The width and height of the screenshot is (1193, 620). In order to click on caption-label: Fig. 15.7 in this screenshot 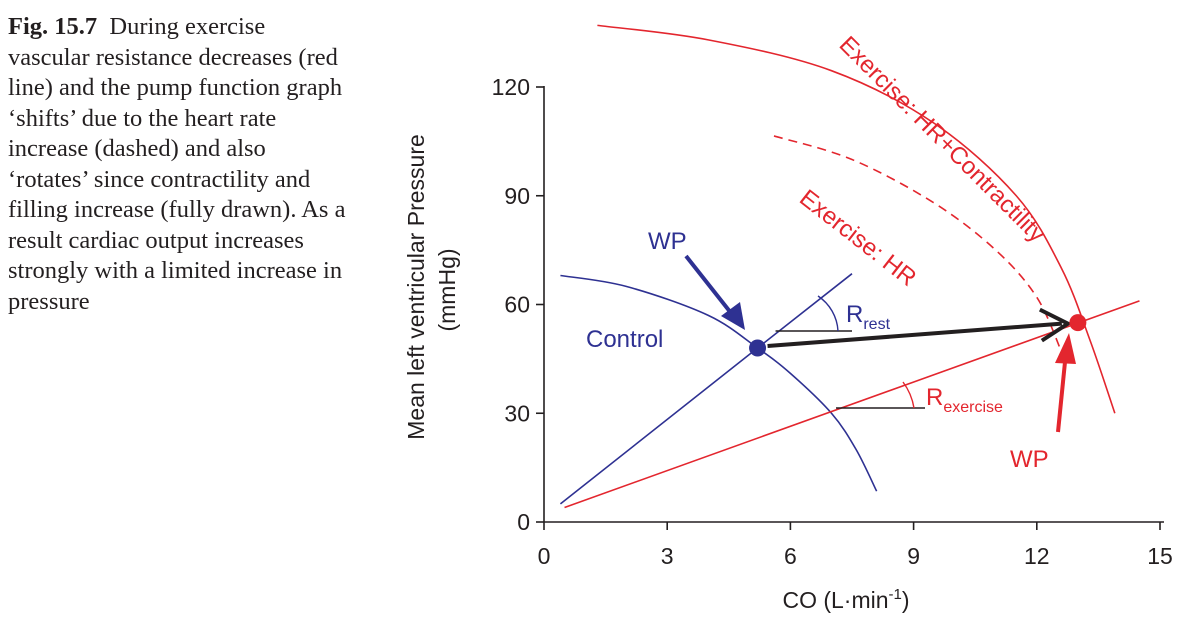, I will do `click(53, 26)`.